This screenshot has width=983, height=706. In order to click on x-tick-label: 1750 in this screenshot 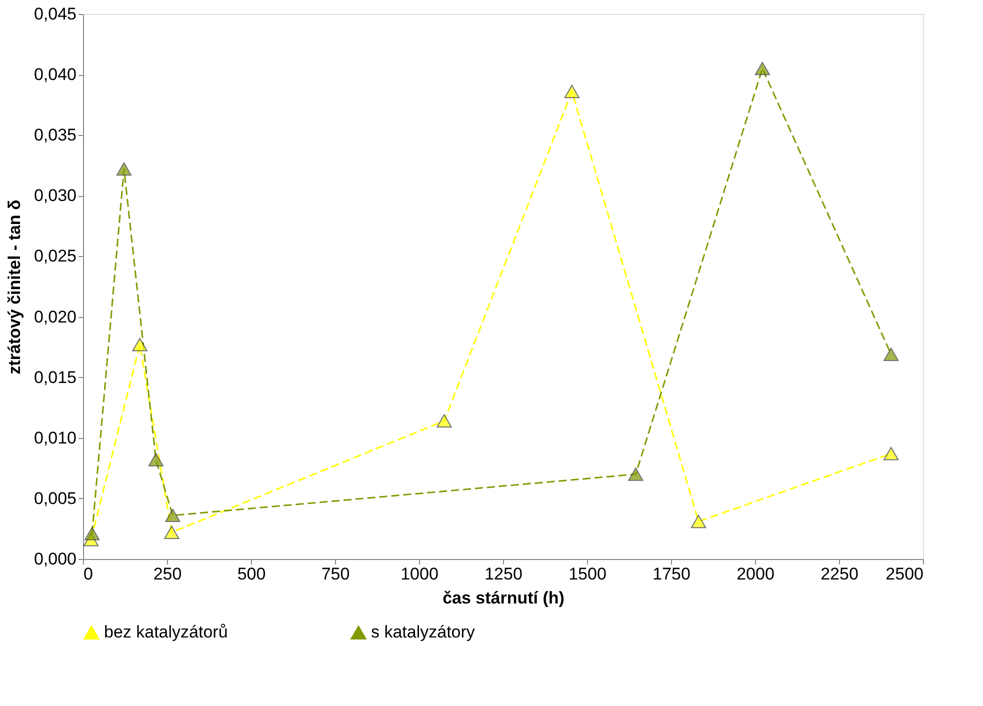, I will do `click(671, 574)`.